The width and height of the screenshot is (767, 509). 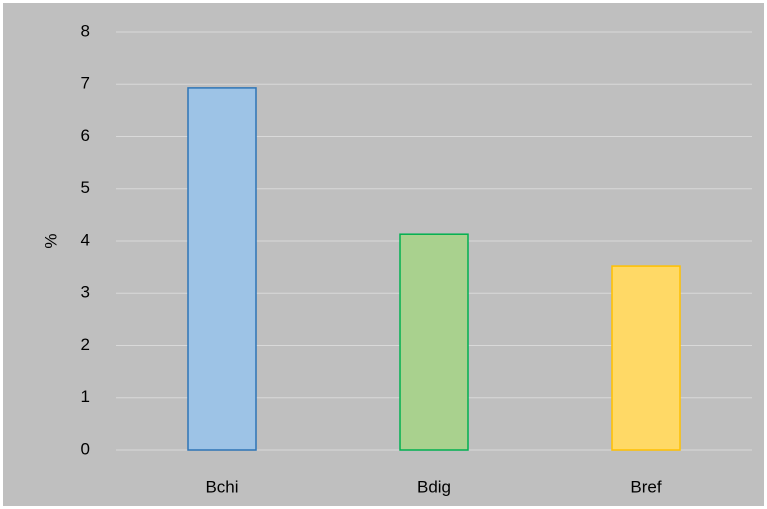 What do you see at coordinates (645, 486) in the screenshot?
I see `x-tick-label: Bref` at bounding box center [645, 486].